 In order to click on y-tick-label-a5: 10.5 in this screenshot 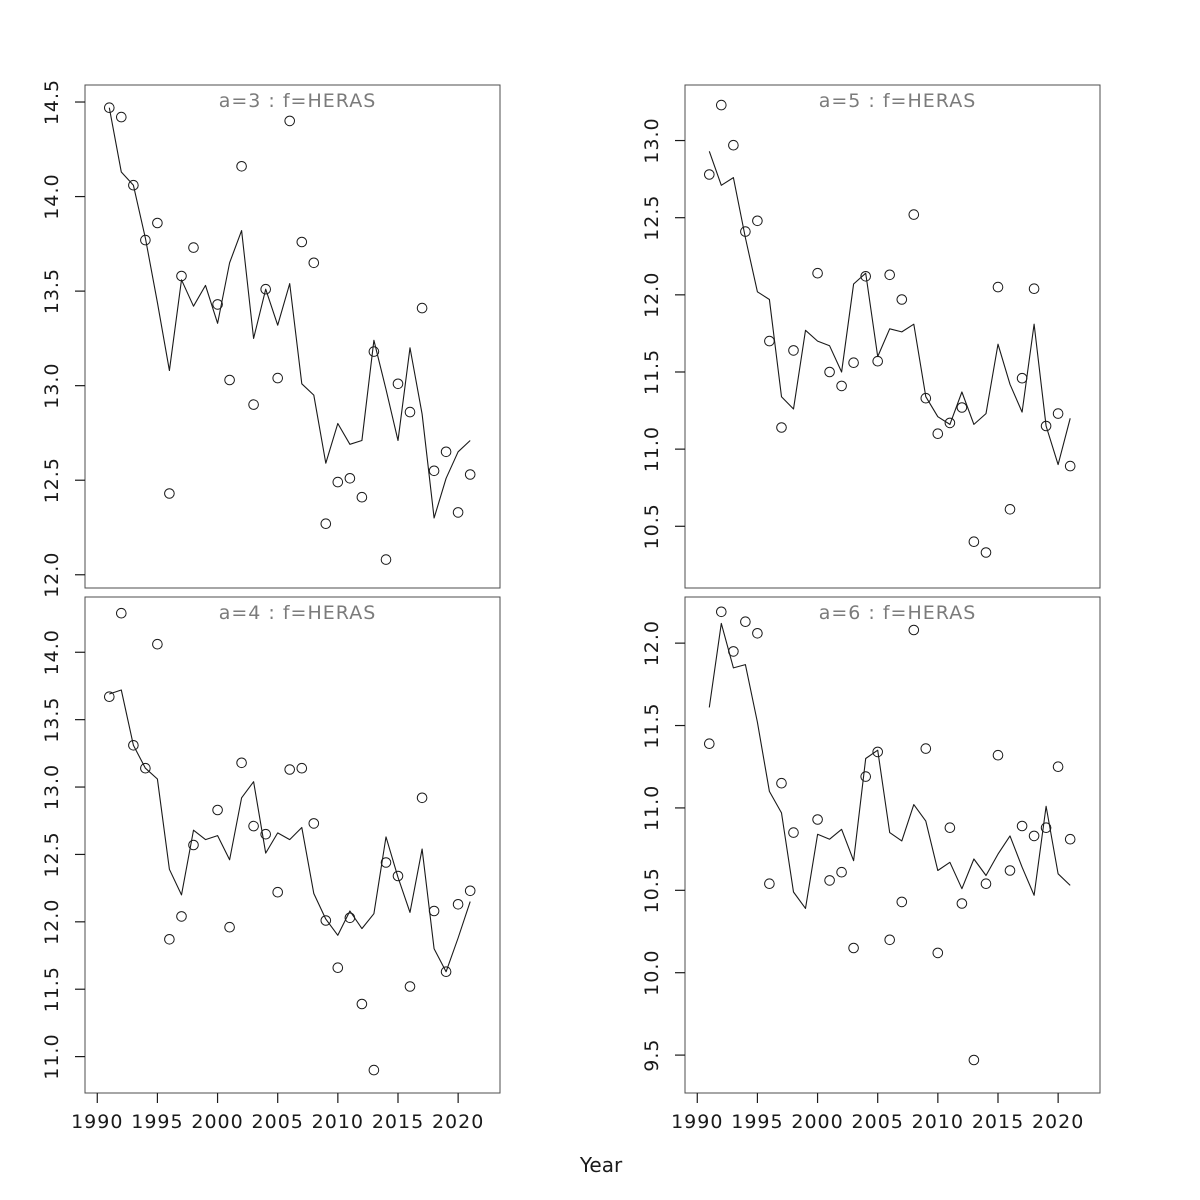, I will do `click(652, 526)`.